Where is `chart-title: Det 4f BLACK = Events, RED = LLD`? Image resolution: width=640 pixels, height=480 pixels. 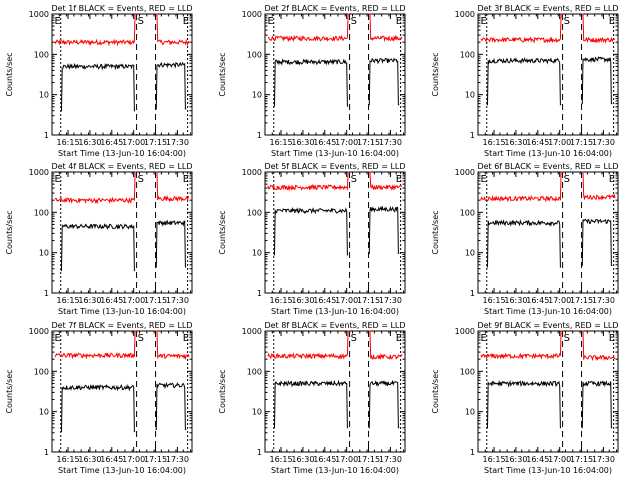
chart-title: Det 4f BLACK = Events, RED = LLD is located at coordinates (121, 166).